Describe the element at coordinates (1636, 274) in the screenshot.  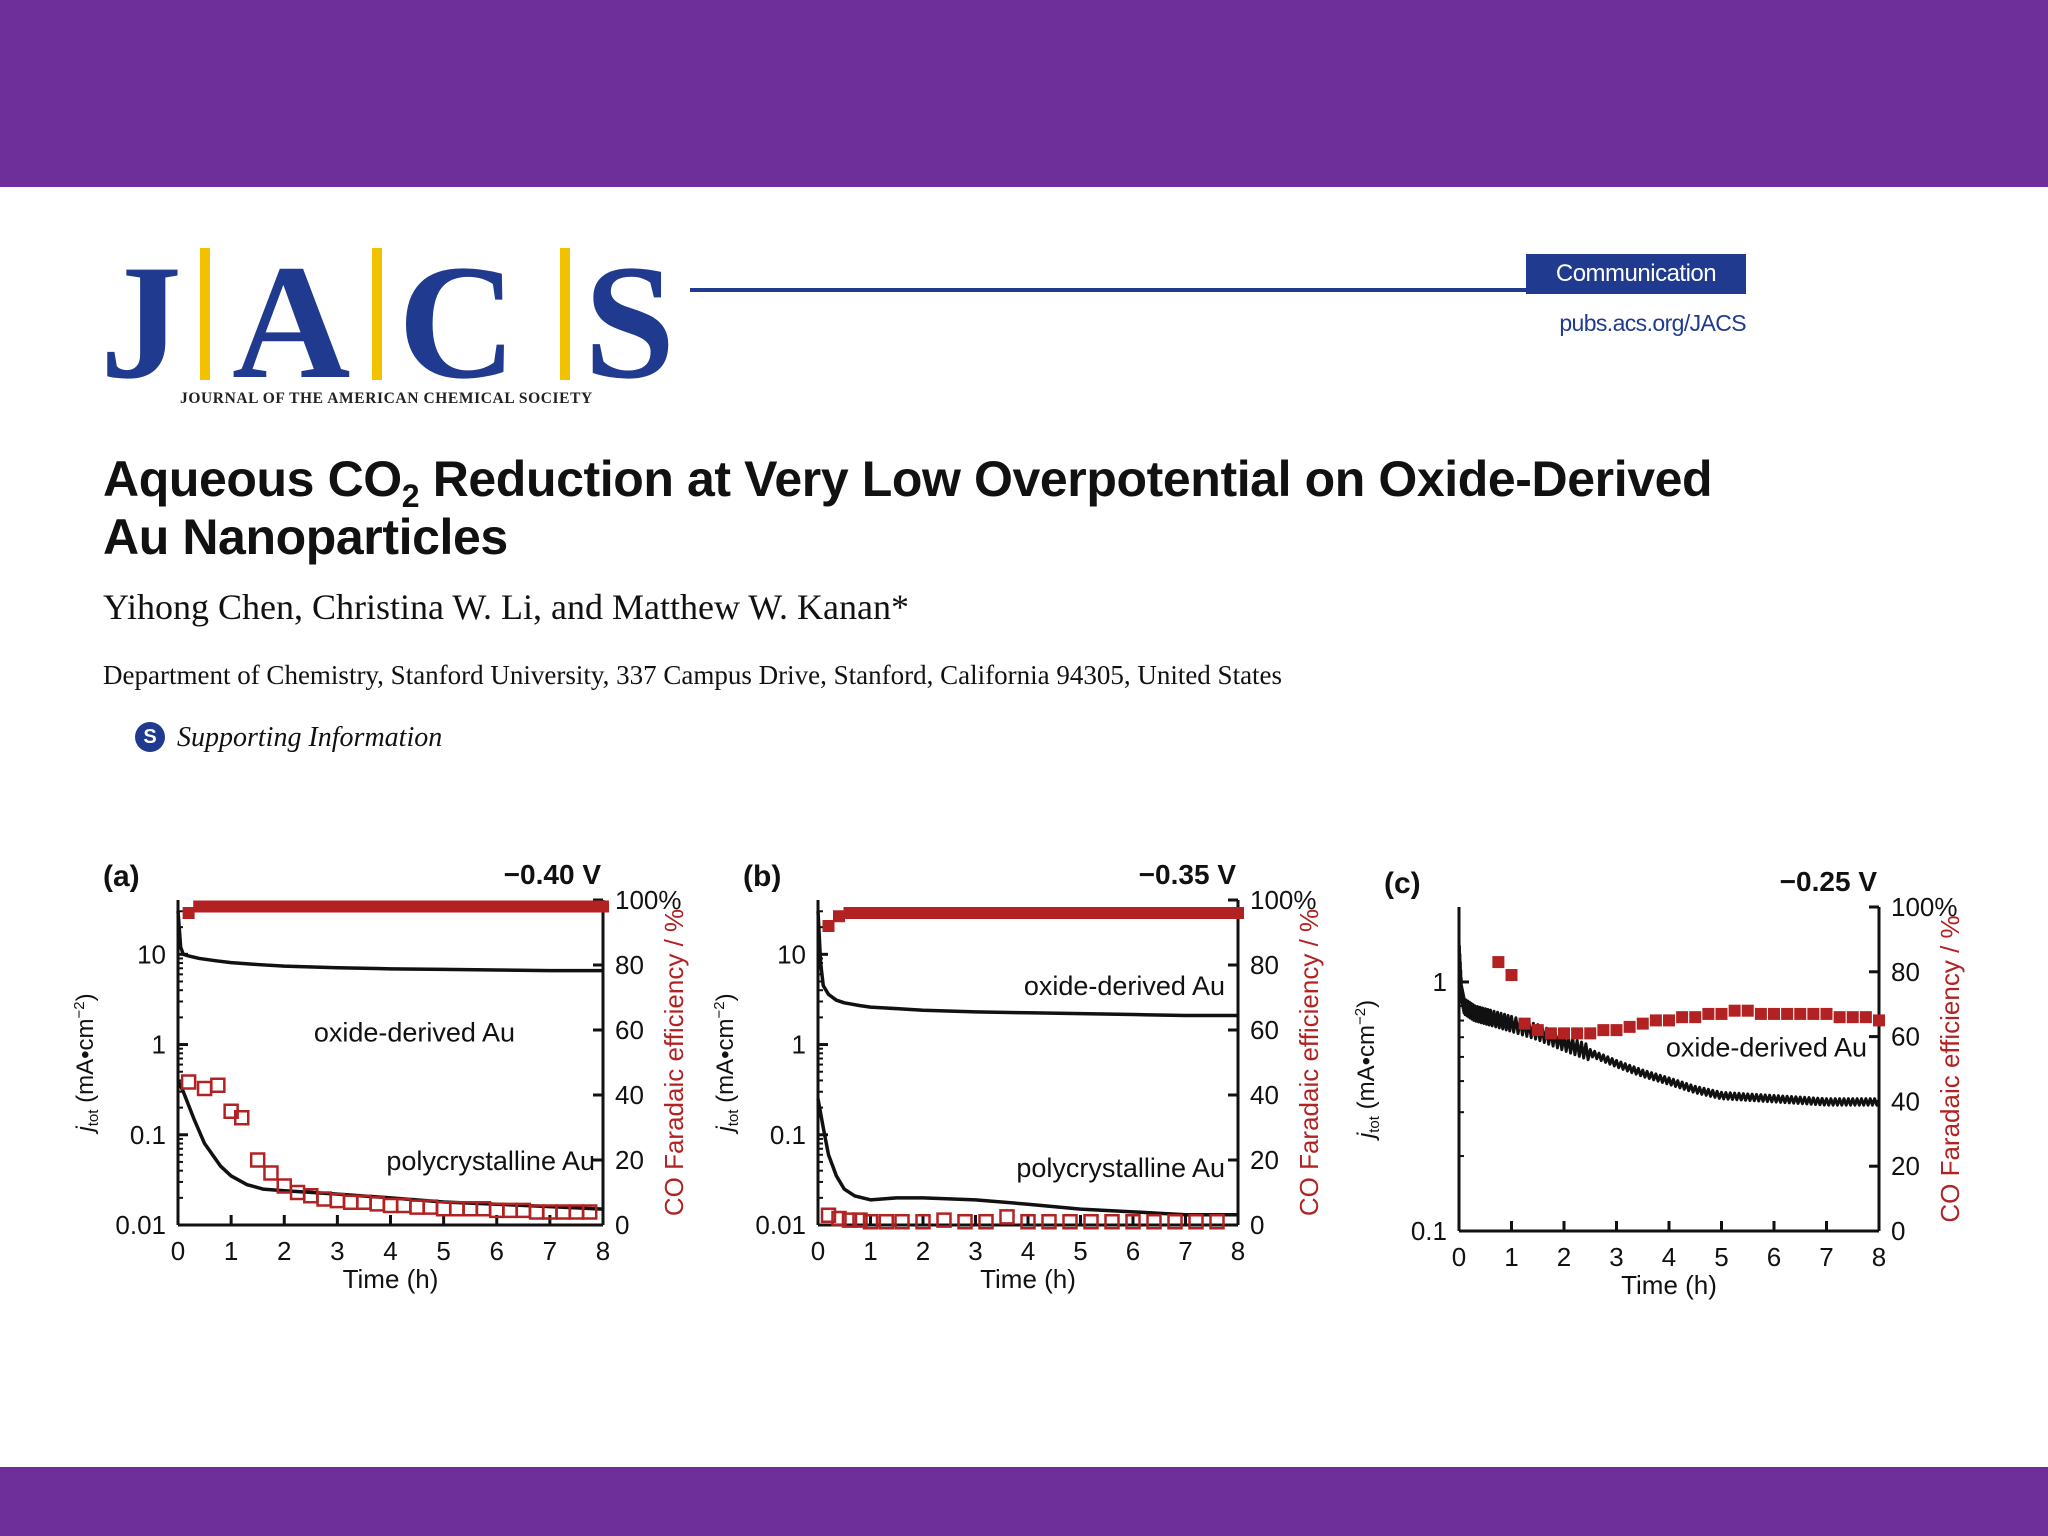
I see `article-type-badge: Communication` at that location.